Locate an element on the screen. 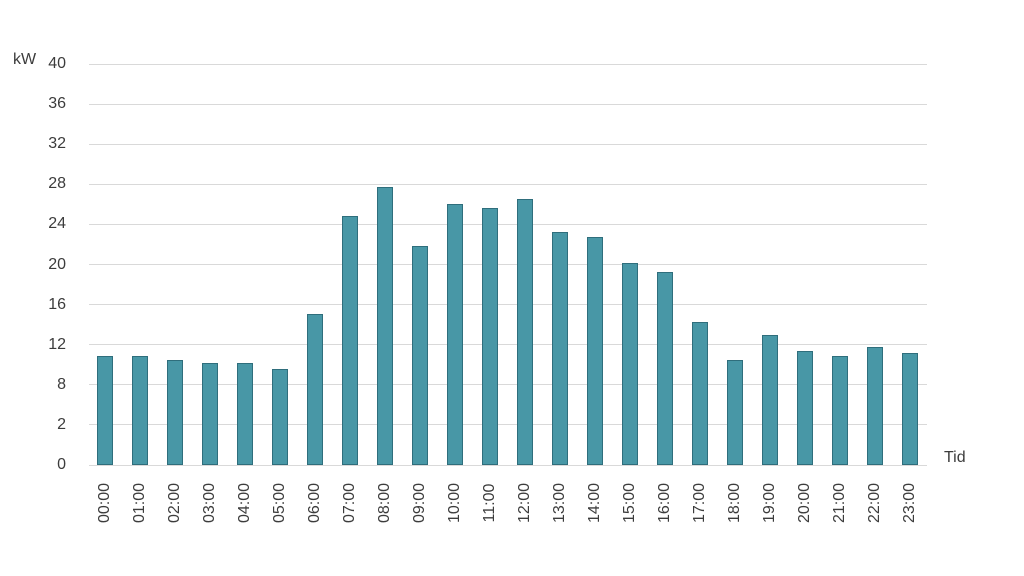 This screenshot has height=576, width=1024. y-tick-label: 16 is located at coordinates (57, 304).